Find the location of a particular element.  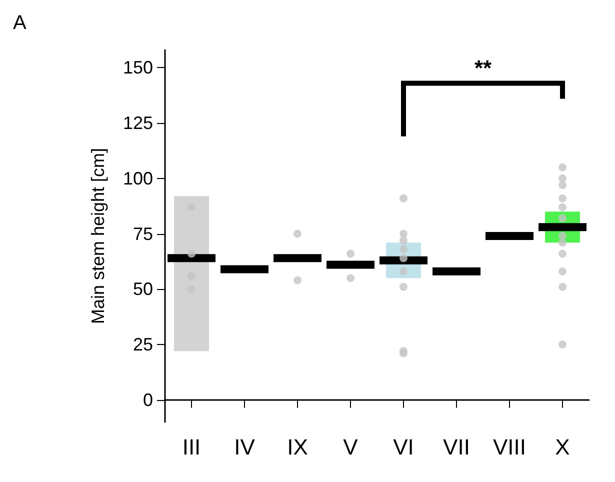

x-tick-label: IX is located at coordinates (297, 447).